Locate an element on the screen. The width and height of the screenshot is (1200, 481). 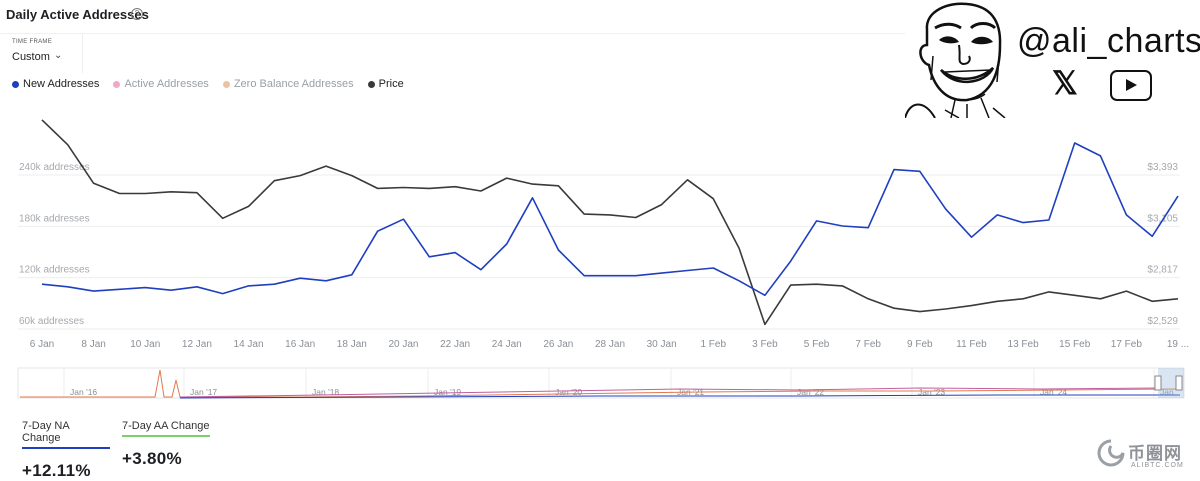
header-divider is located at coordinates (453, 33).